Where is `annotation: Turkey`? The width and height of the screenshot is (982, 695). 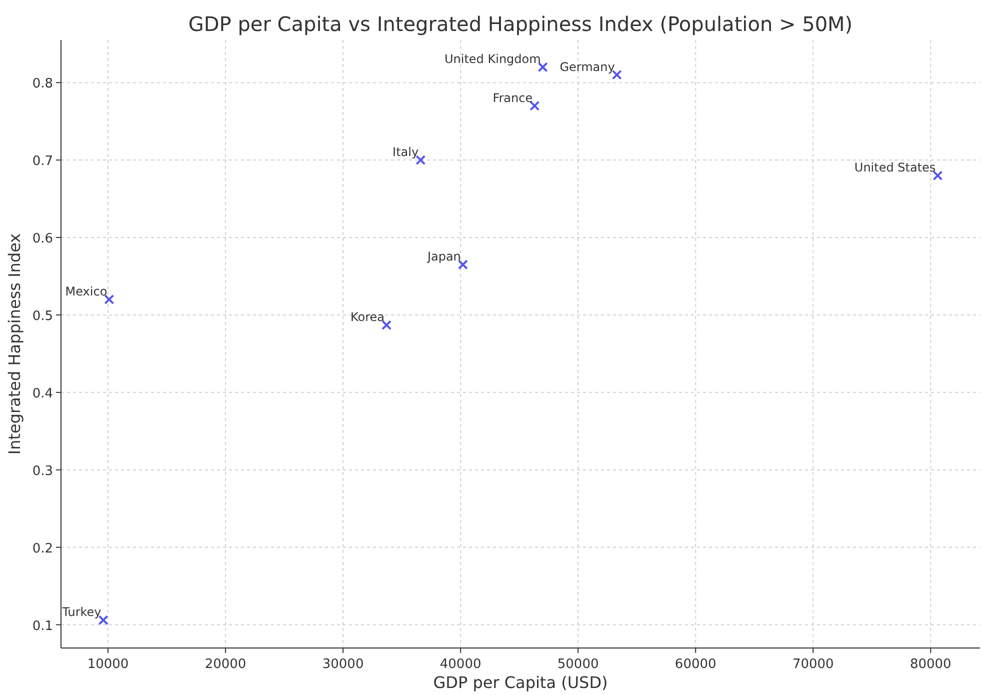
annotation: Turkey is located at coordinates (81, 612).